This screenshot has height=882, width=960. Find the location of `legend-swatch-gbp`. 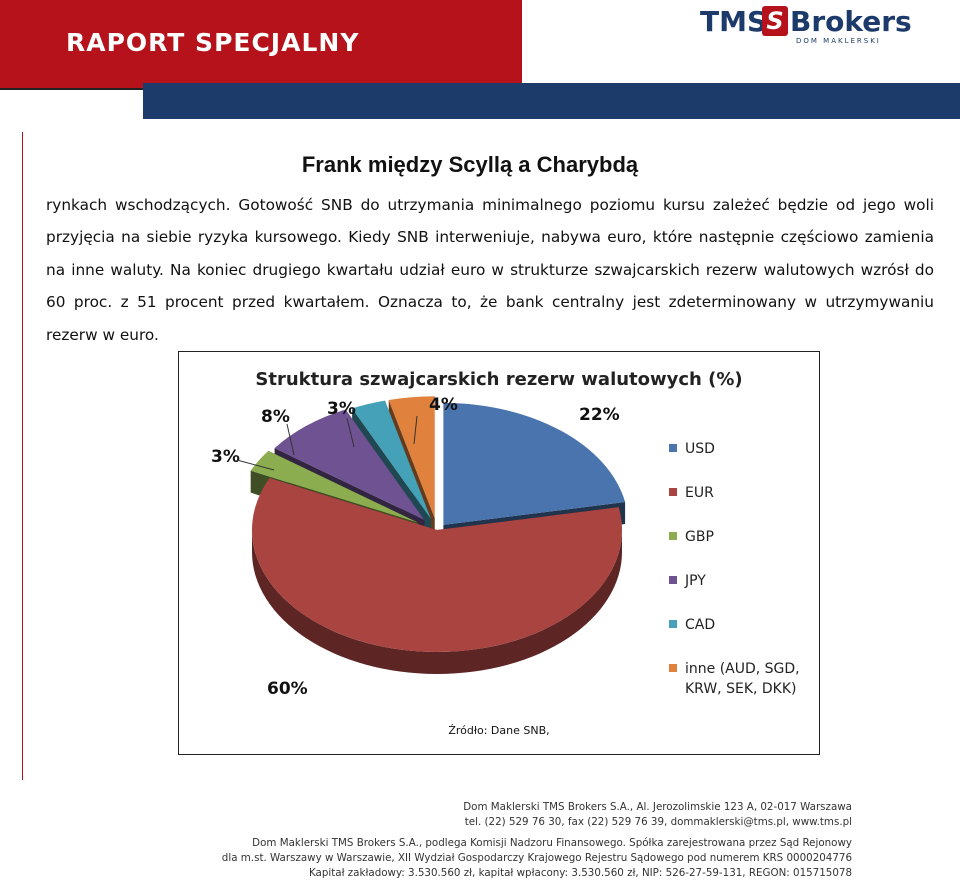

legend-swatch-gbp is located at coordinates (673, 536).